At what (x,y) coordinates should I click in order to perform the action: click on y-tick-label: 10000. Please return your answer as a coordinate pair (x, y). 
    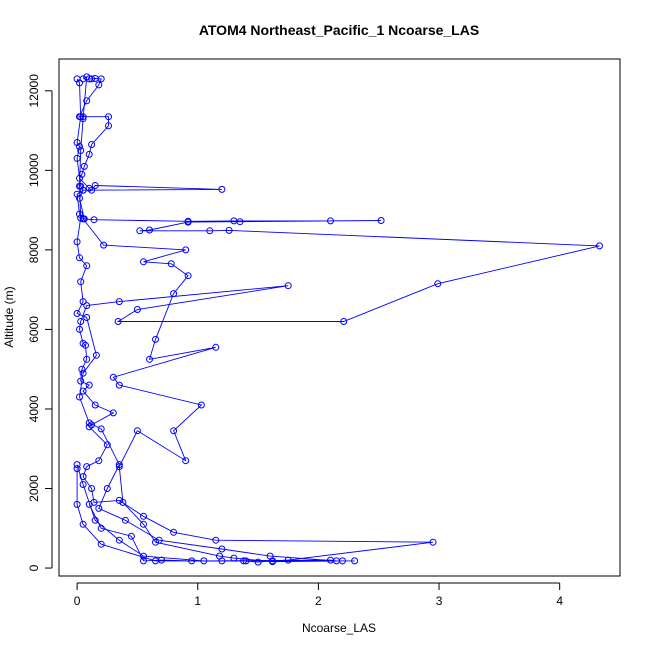
    Looking at the image, I should click on (34, 170).